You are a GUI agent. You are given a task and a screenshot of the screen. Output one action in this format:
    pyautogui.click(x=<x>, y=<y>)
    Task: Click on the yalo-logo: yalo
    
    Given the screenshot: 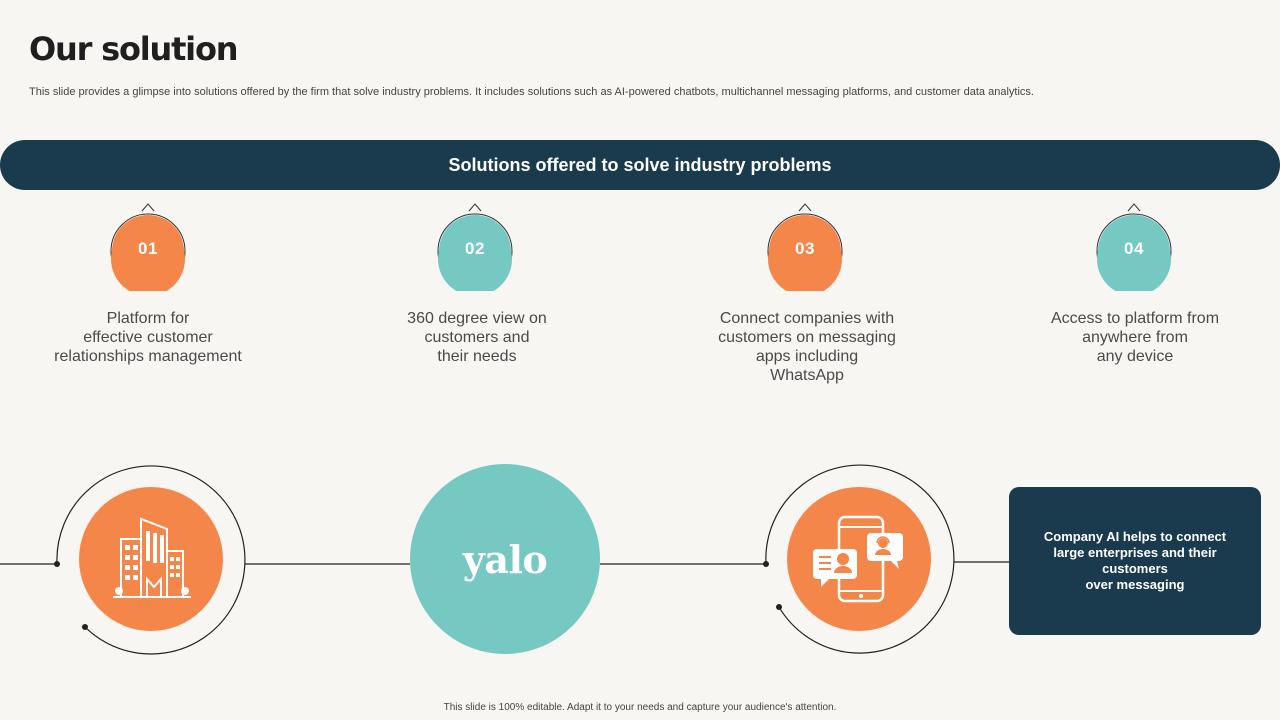 What is the action you would take?
    pyautogui.click(x=505, y=559)
    